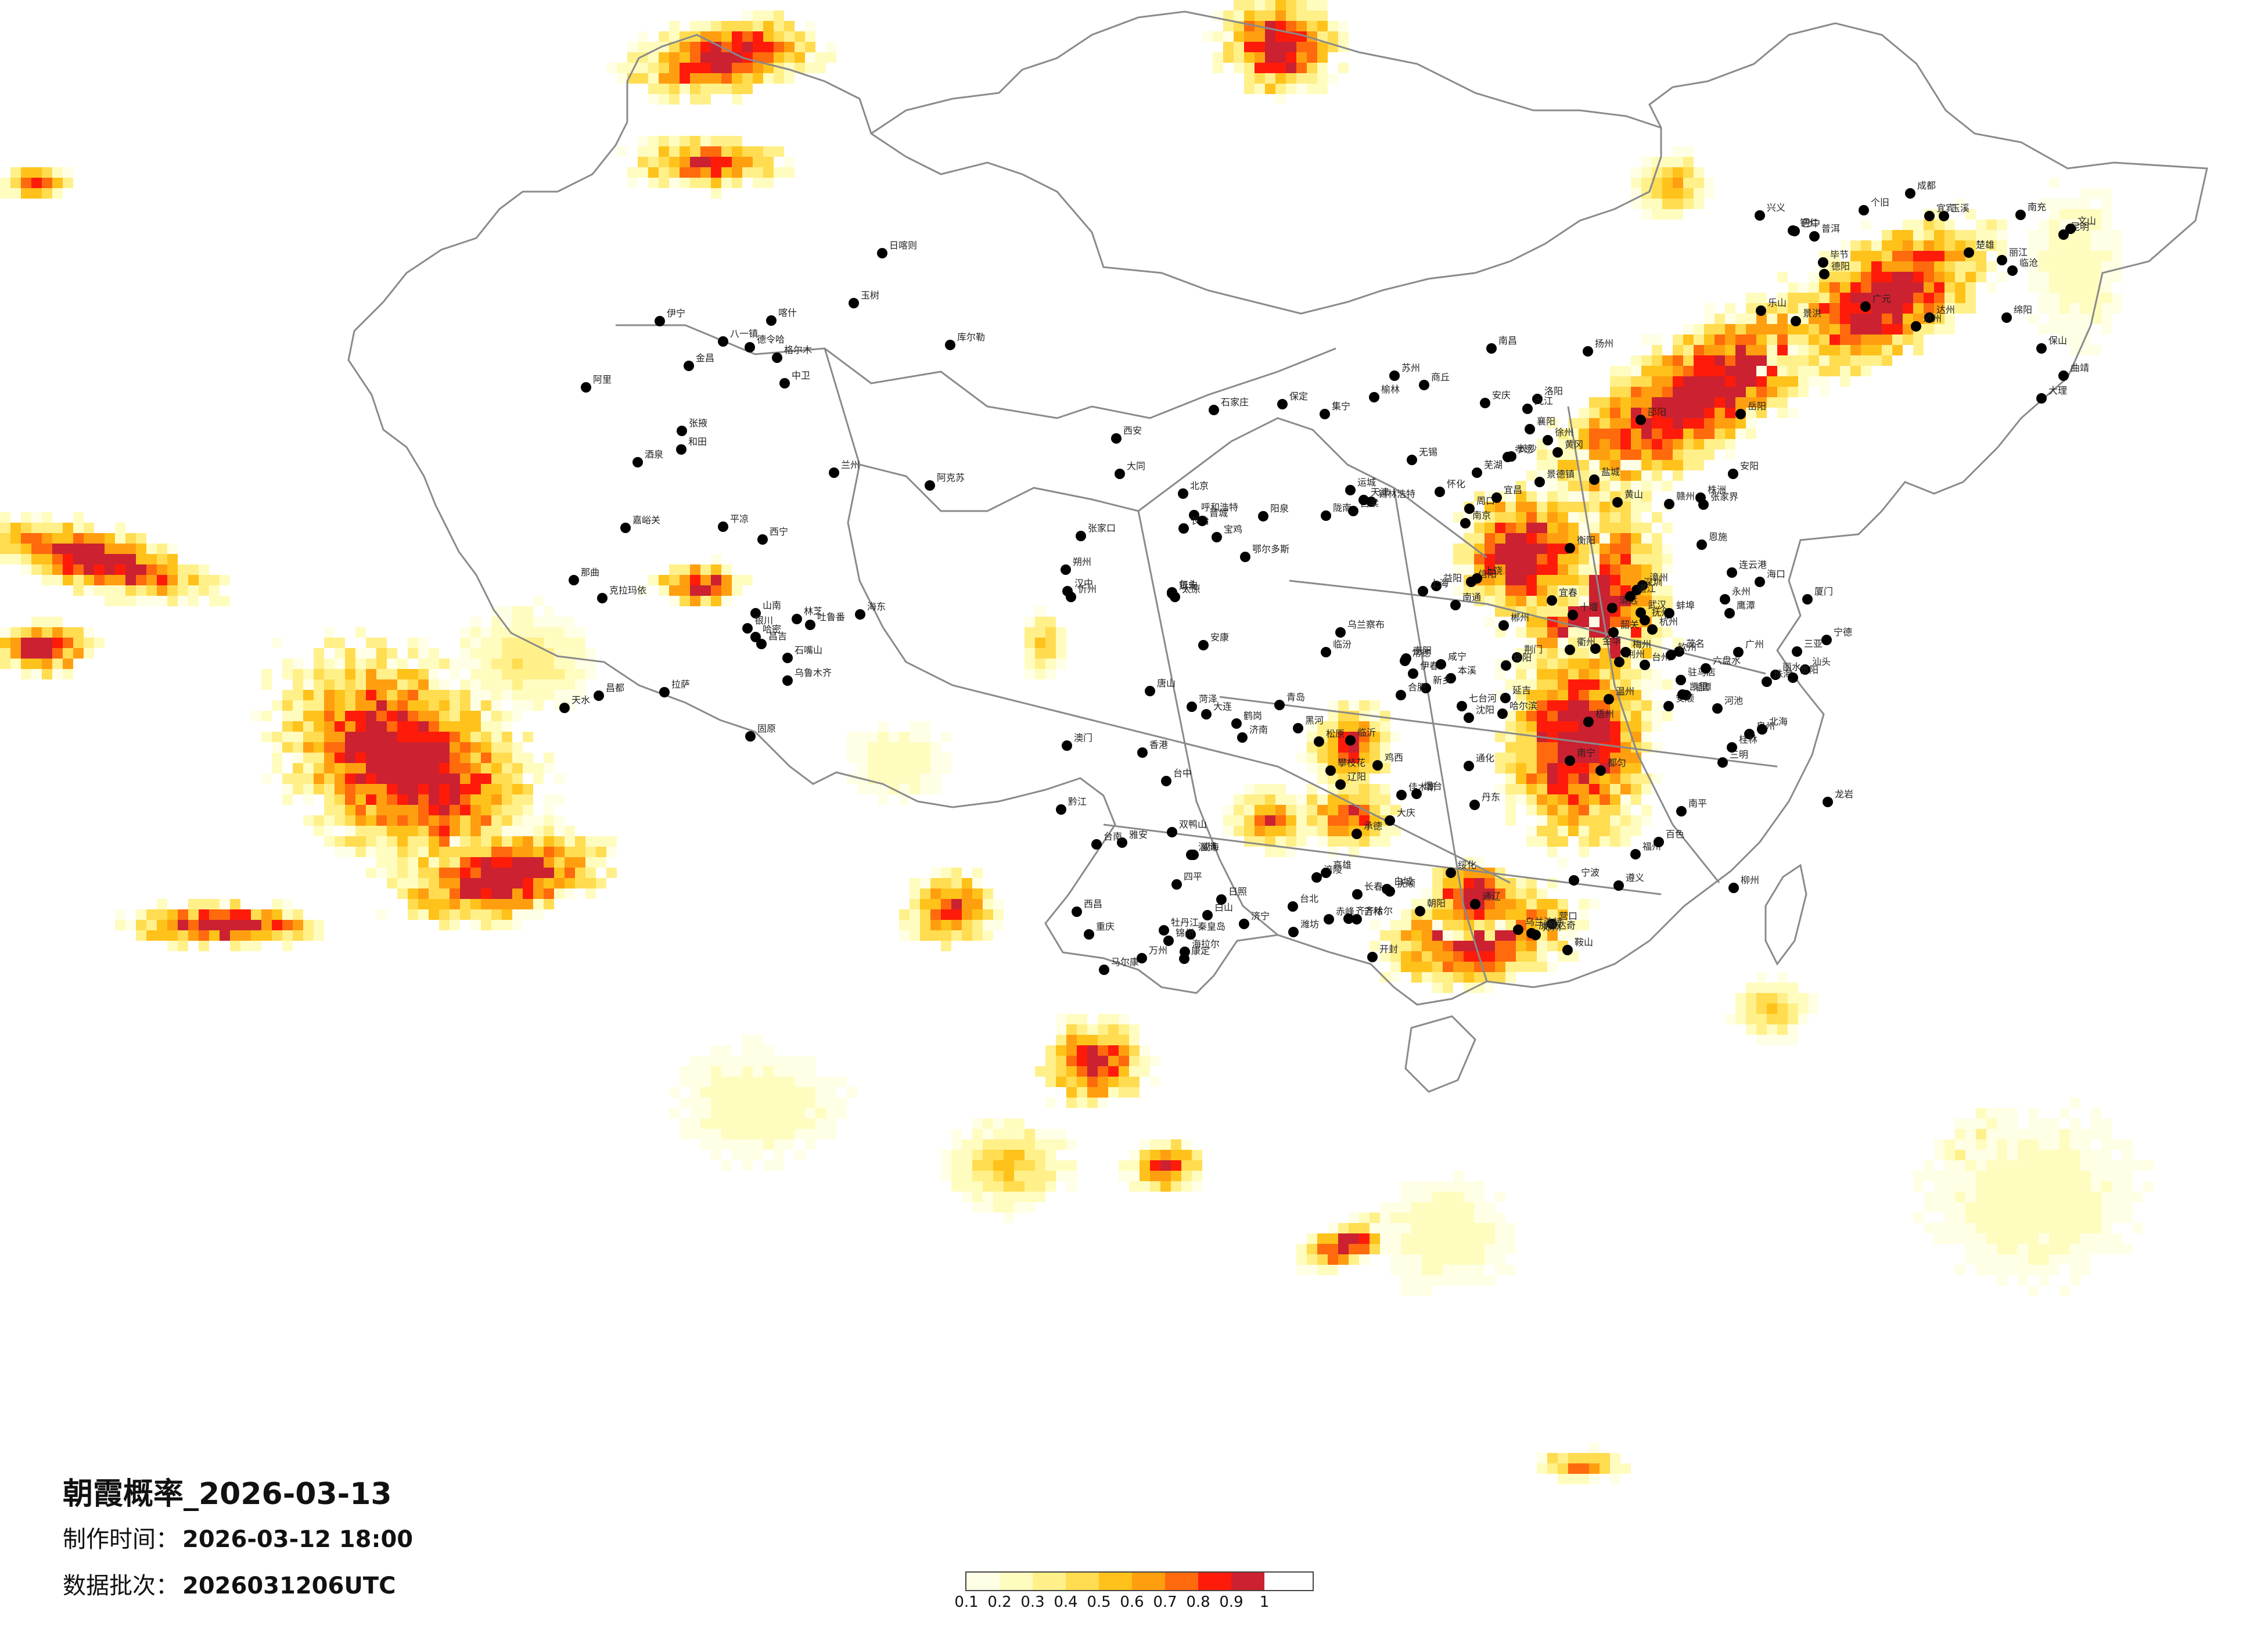 Image resolution: width=2268 pixels, height=1626 pixels. Describe the element at coordinates (1553, 391) in the screenshot. I see `city-label: 洛阳` at that location.